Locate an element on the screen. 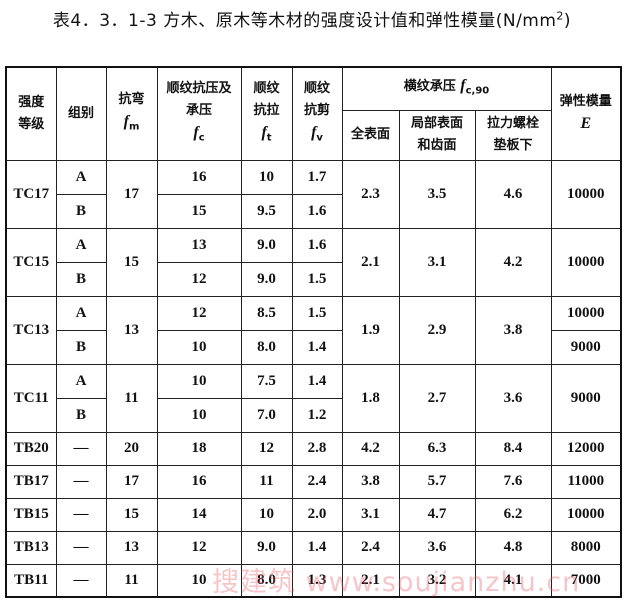 The height and width of the screenshot is (600, 624). header-compression: 顺纹抗压及承压 fc is located at coordinates (199, 113).